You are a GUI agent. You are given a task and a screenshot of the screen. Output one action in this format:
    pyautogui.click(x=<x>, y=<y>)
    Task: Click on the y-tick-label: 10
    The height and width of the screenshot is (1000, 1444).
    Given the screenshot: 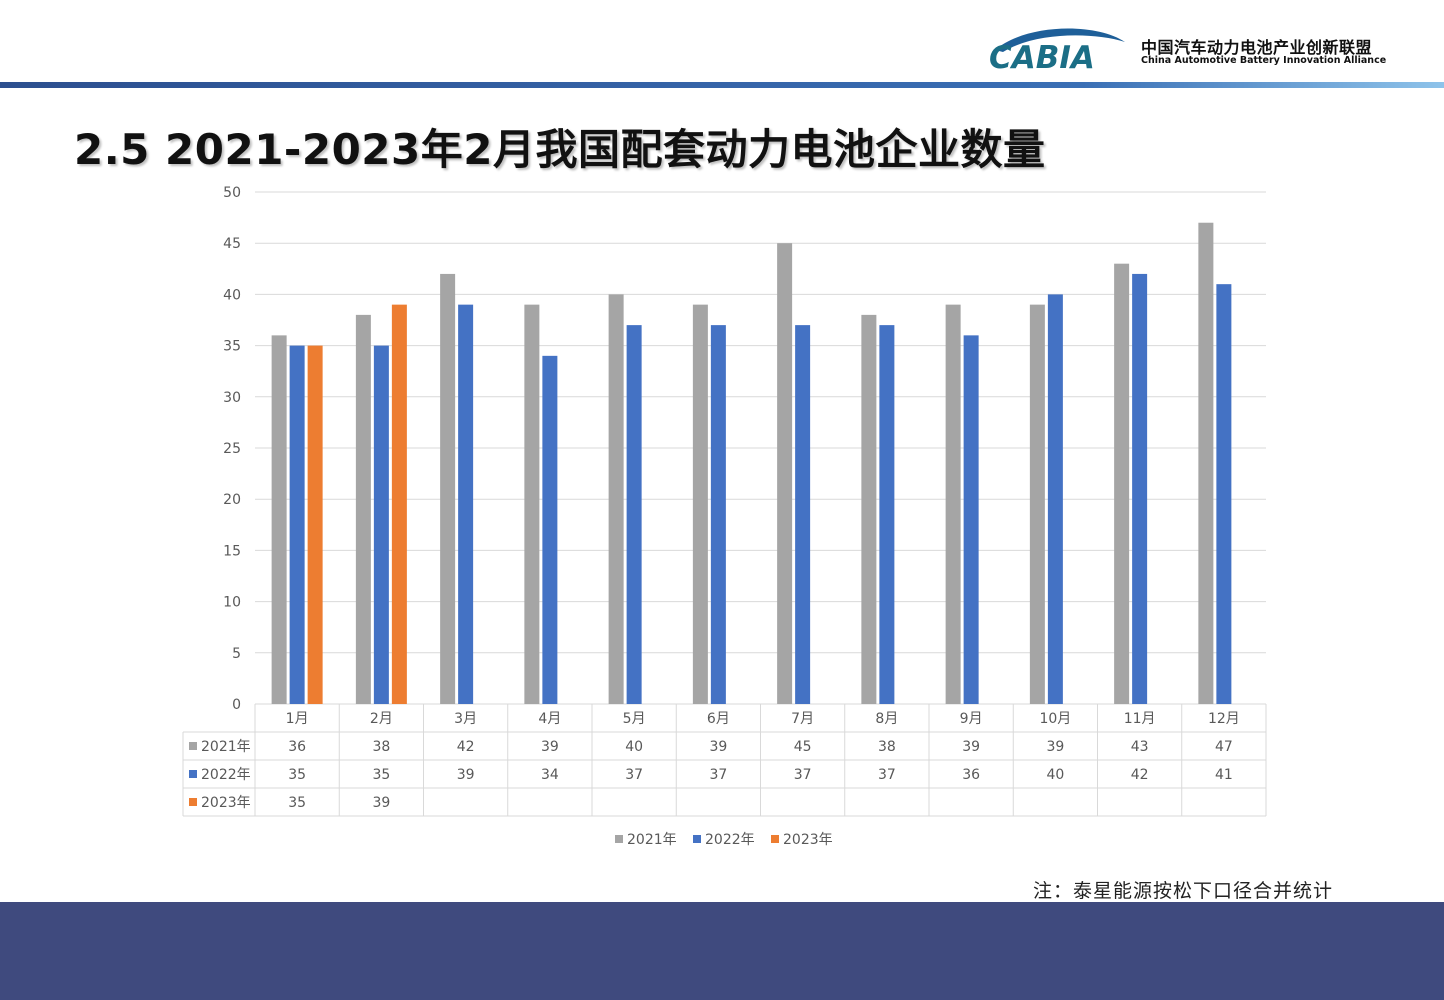 What is the action you would take?
    pyautogui.click(x=232, y=603)
    